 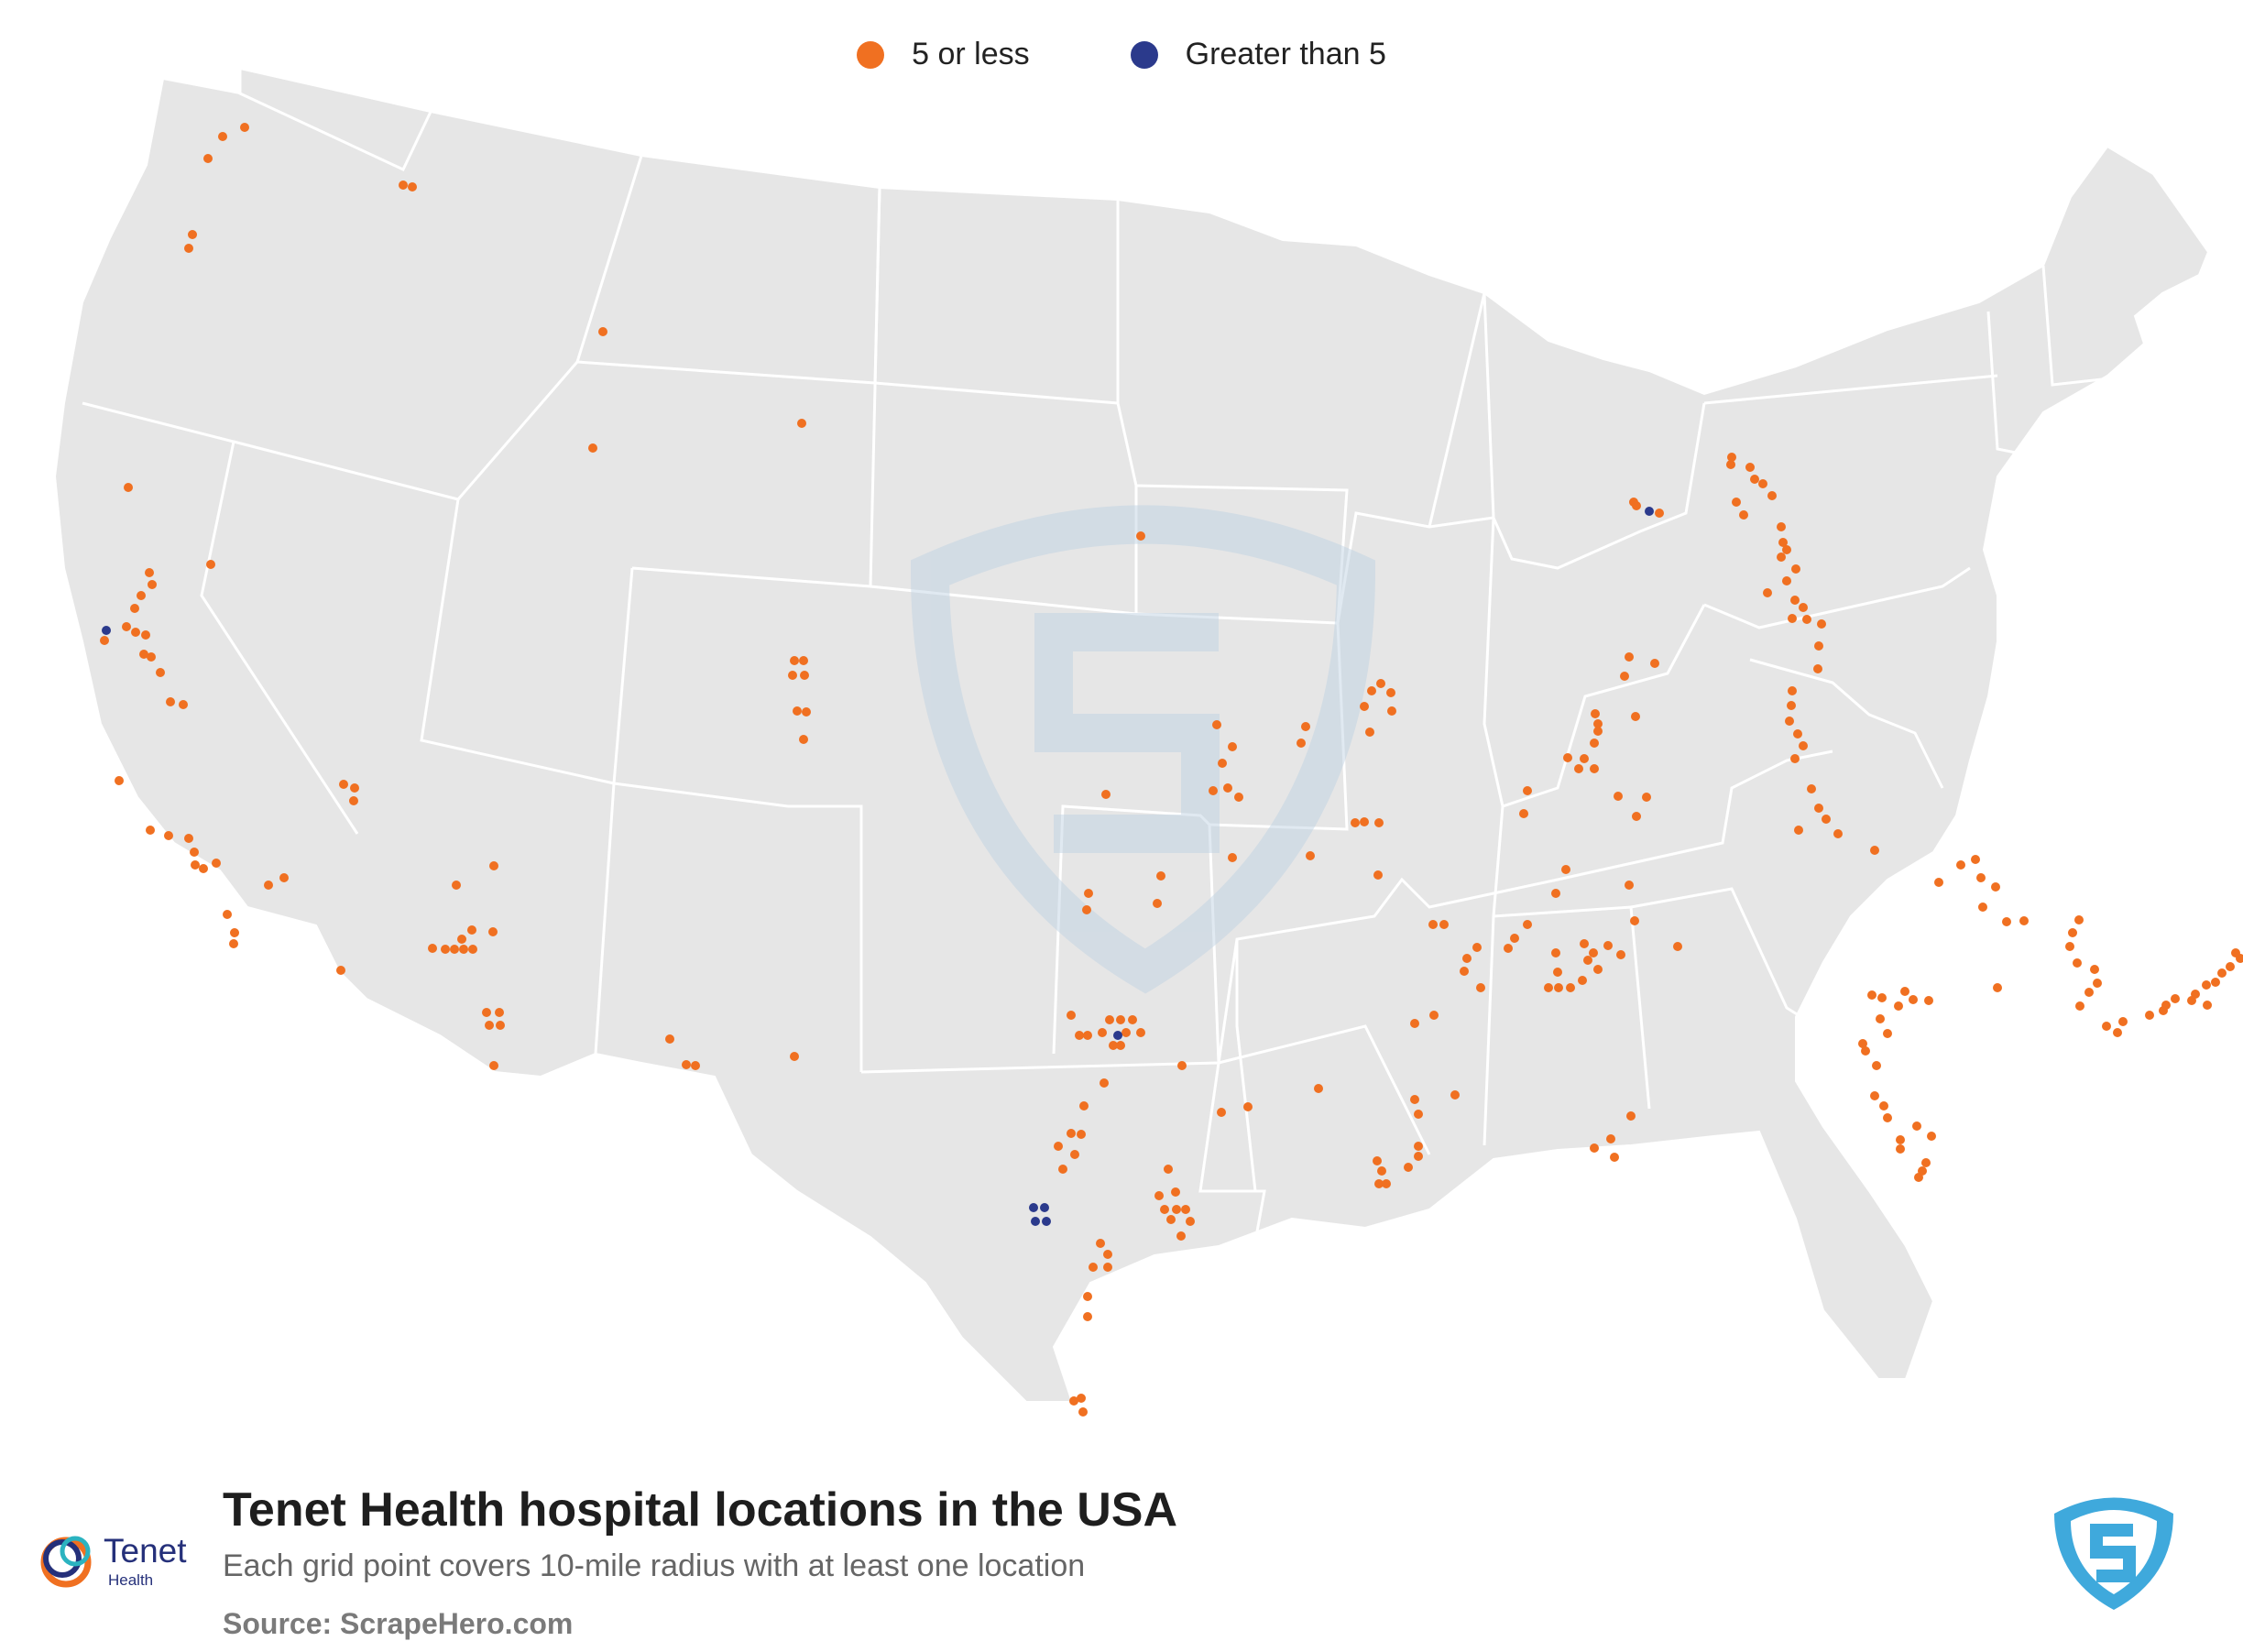 I want to click on legend: 5 or less Greater than 5, so click(x=1121, y=54).